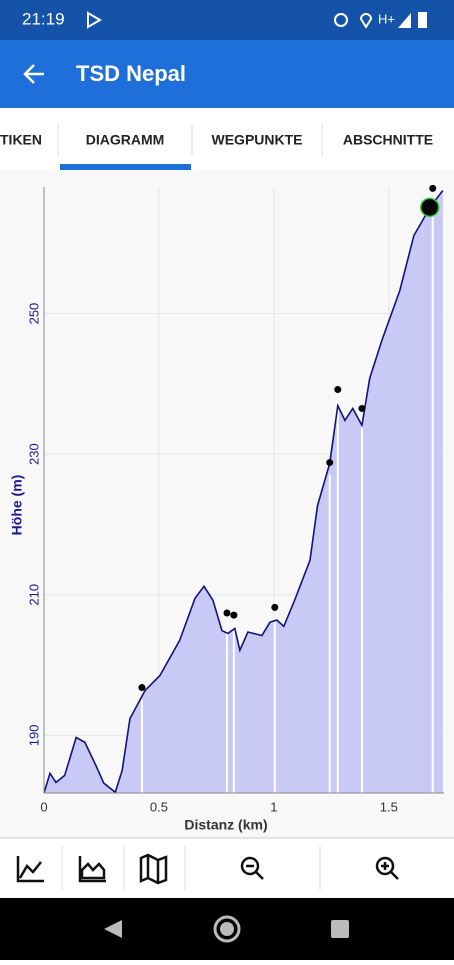 This screenshot has width=454, height=965. I want to click on location-icon, so click(366, 21).